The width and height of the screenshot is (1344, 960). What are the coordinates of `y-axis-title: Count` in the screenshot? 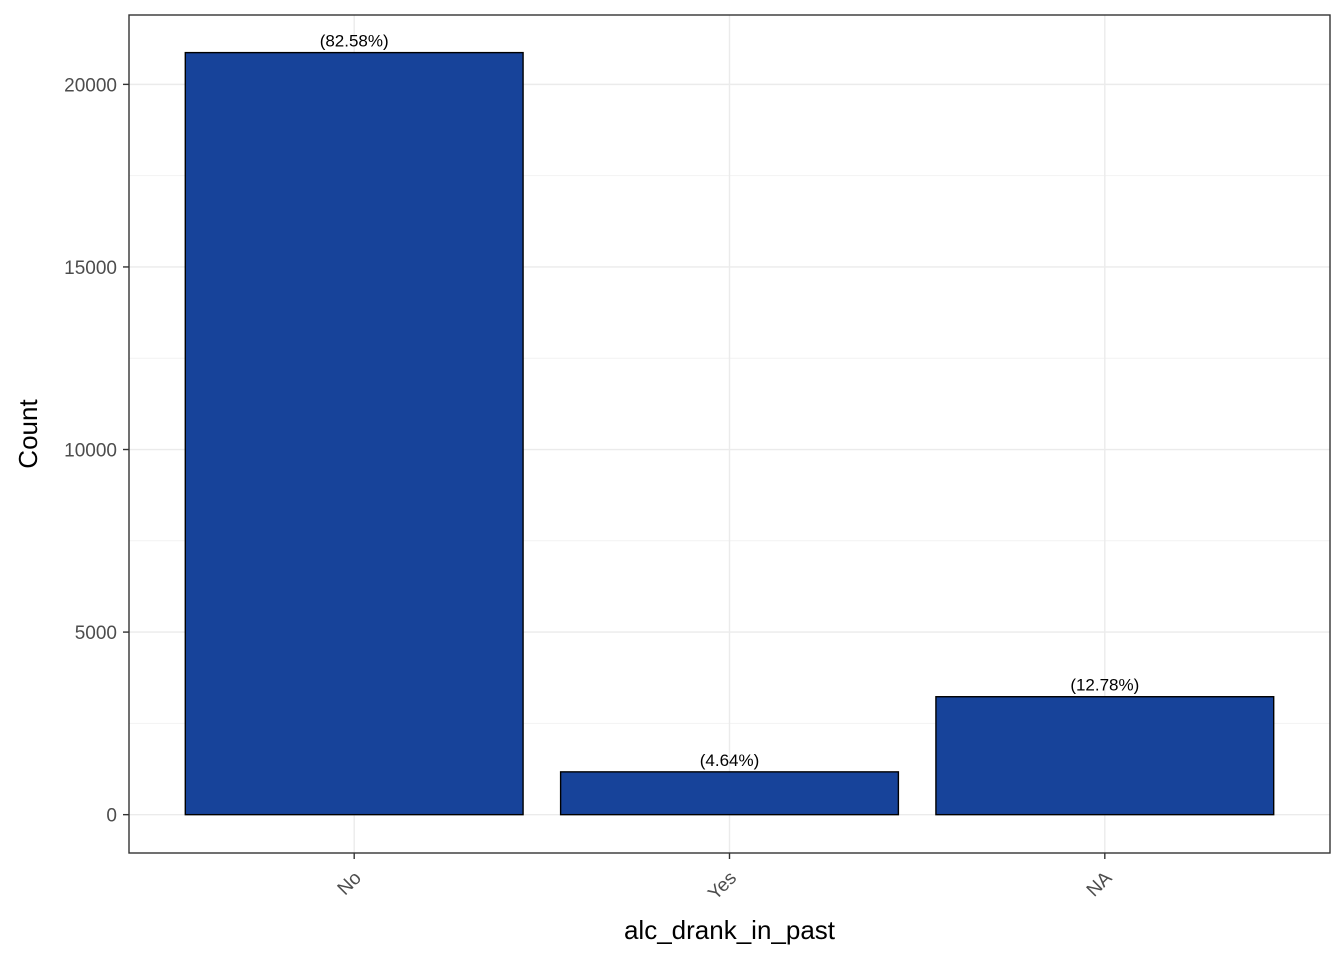 It's located at (28, 434).